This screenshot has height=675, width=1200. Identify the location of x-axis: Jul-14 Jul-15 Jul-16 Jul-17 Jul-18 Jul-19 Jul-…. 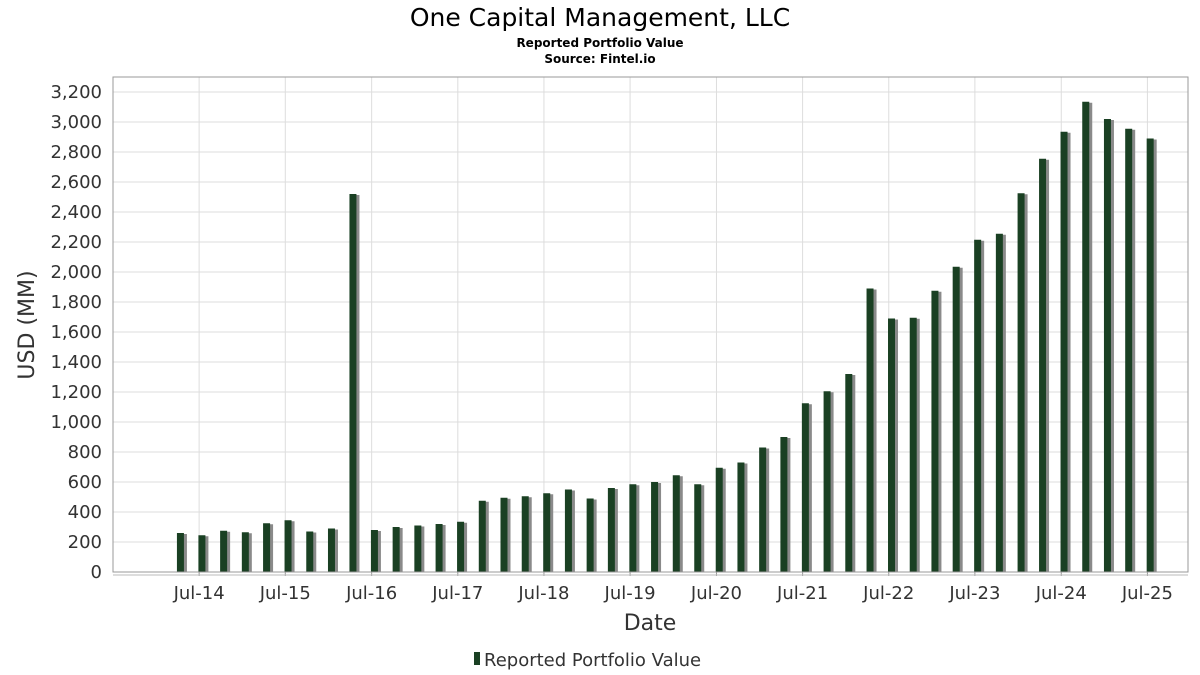
(650, 588).